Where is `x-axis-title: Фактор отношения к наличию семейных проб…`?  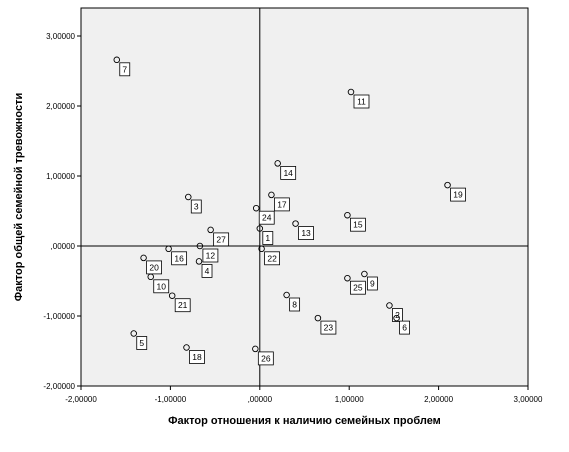
x-axis-title: Фактор отношения к наличию семейных проб… is located at coordinates (304, 421).